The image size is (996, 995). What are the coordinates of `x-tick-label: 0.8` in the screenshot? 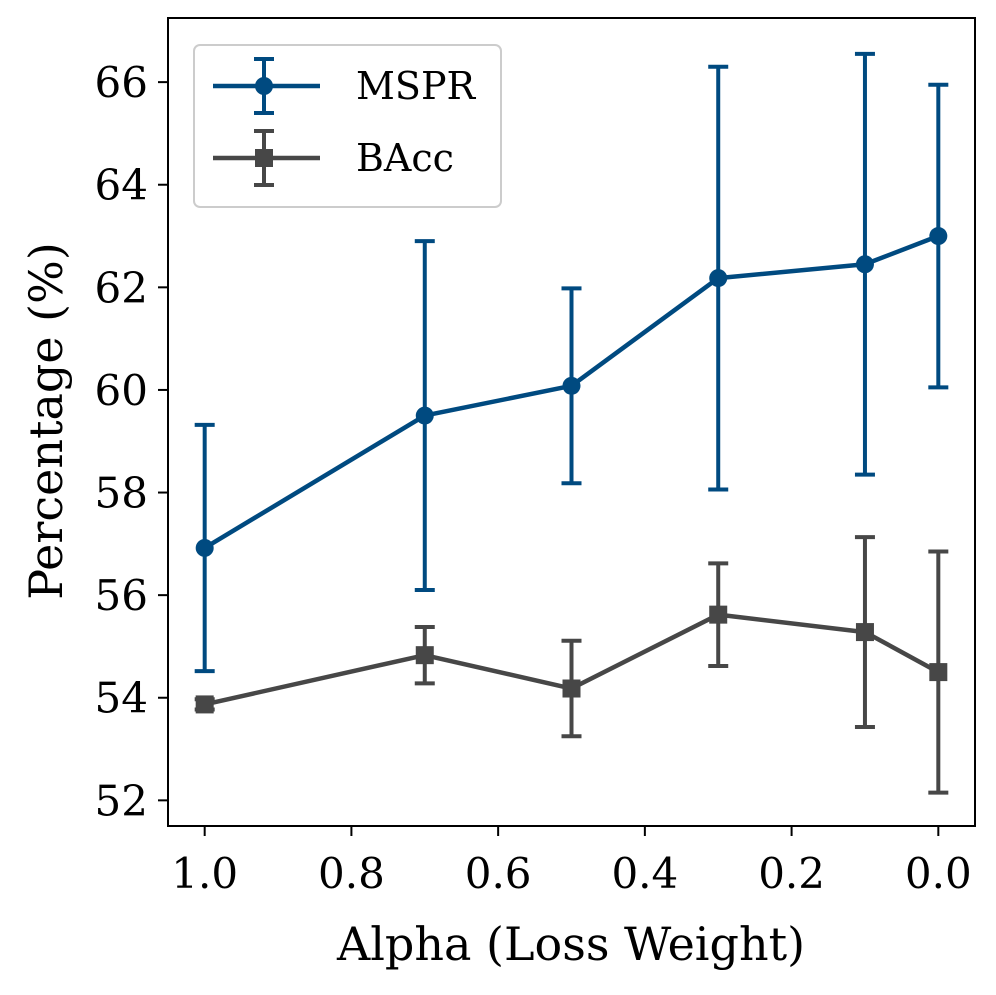 It's located at (351, 873).